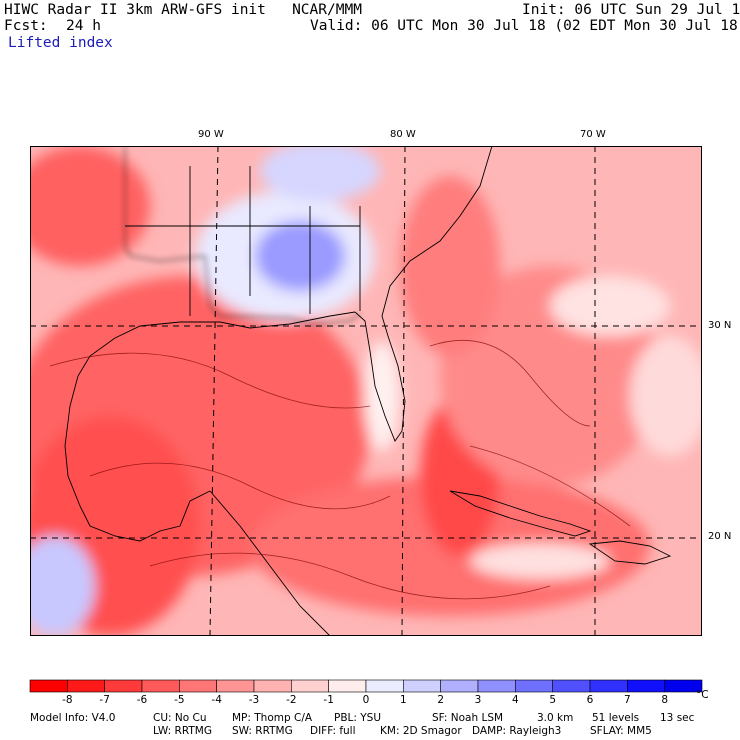  I want to click on forecast-label: Fcst:, so click(26, 26).